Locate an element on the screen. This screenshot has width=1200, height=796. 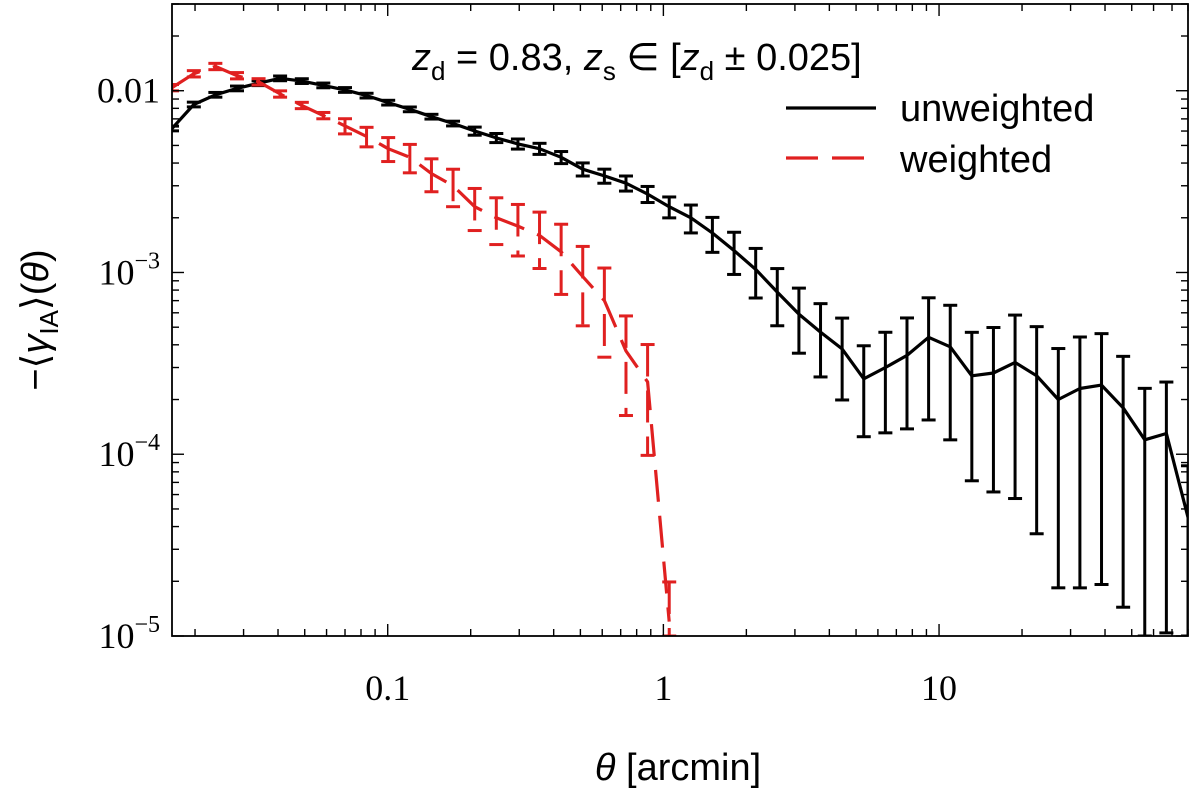
y-tick-label: 10⁻⁵ is located at coordinates (129, 634).